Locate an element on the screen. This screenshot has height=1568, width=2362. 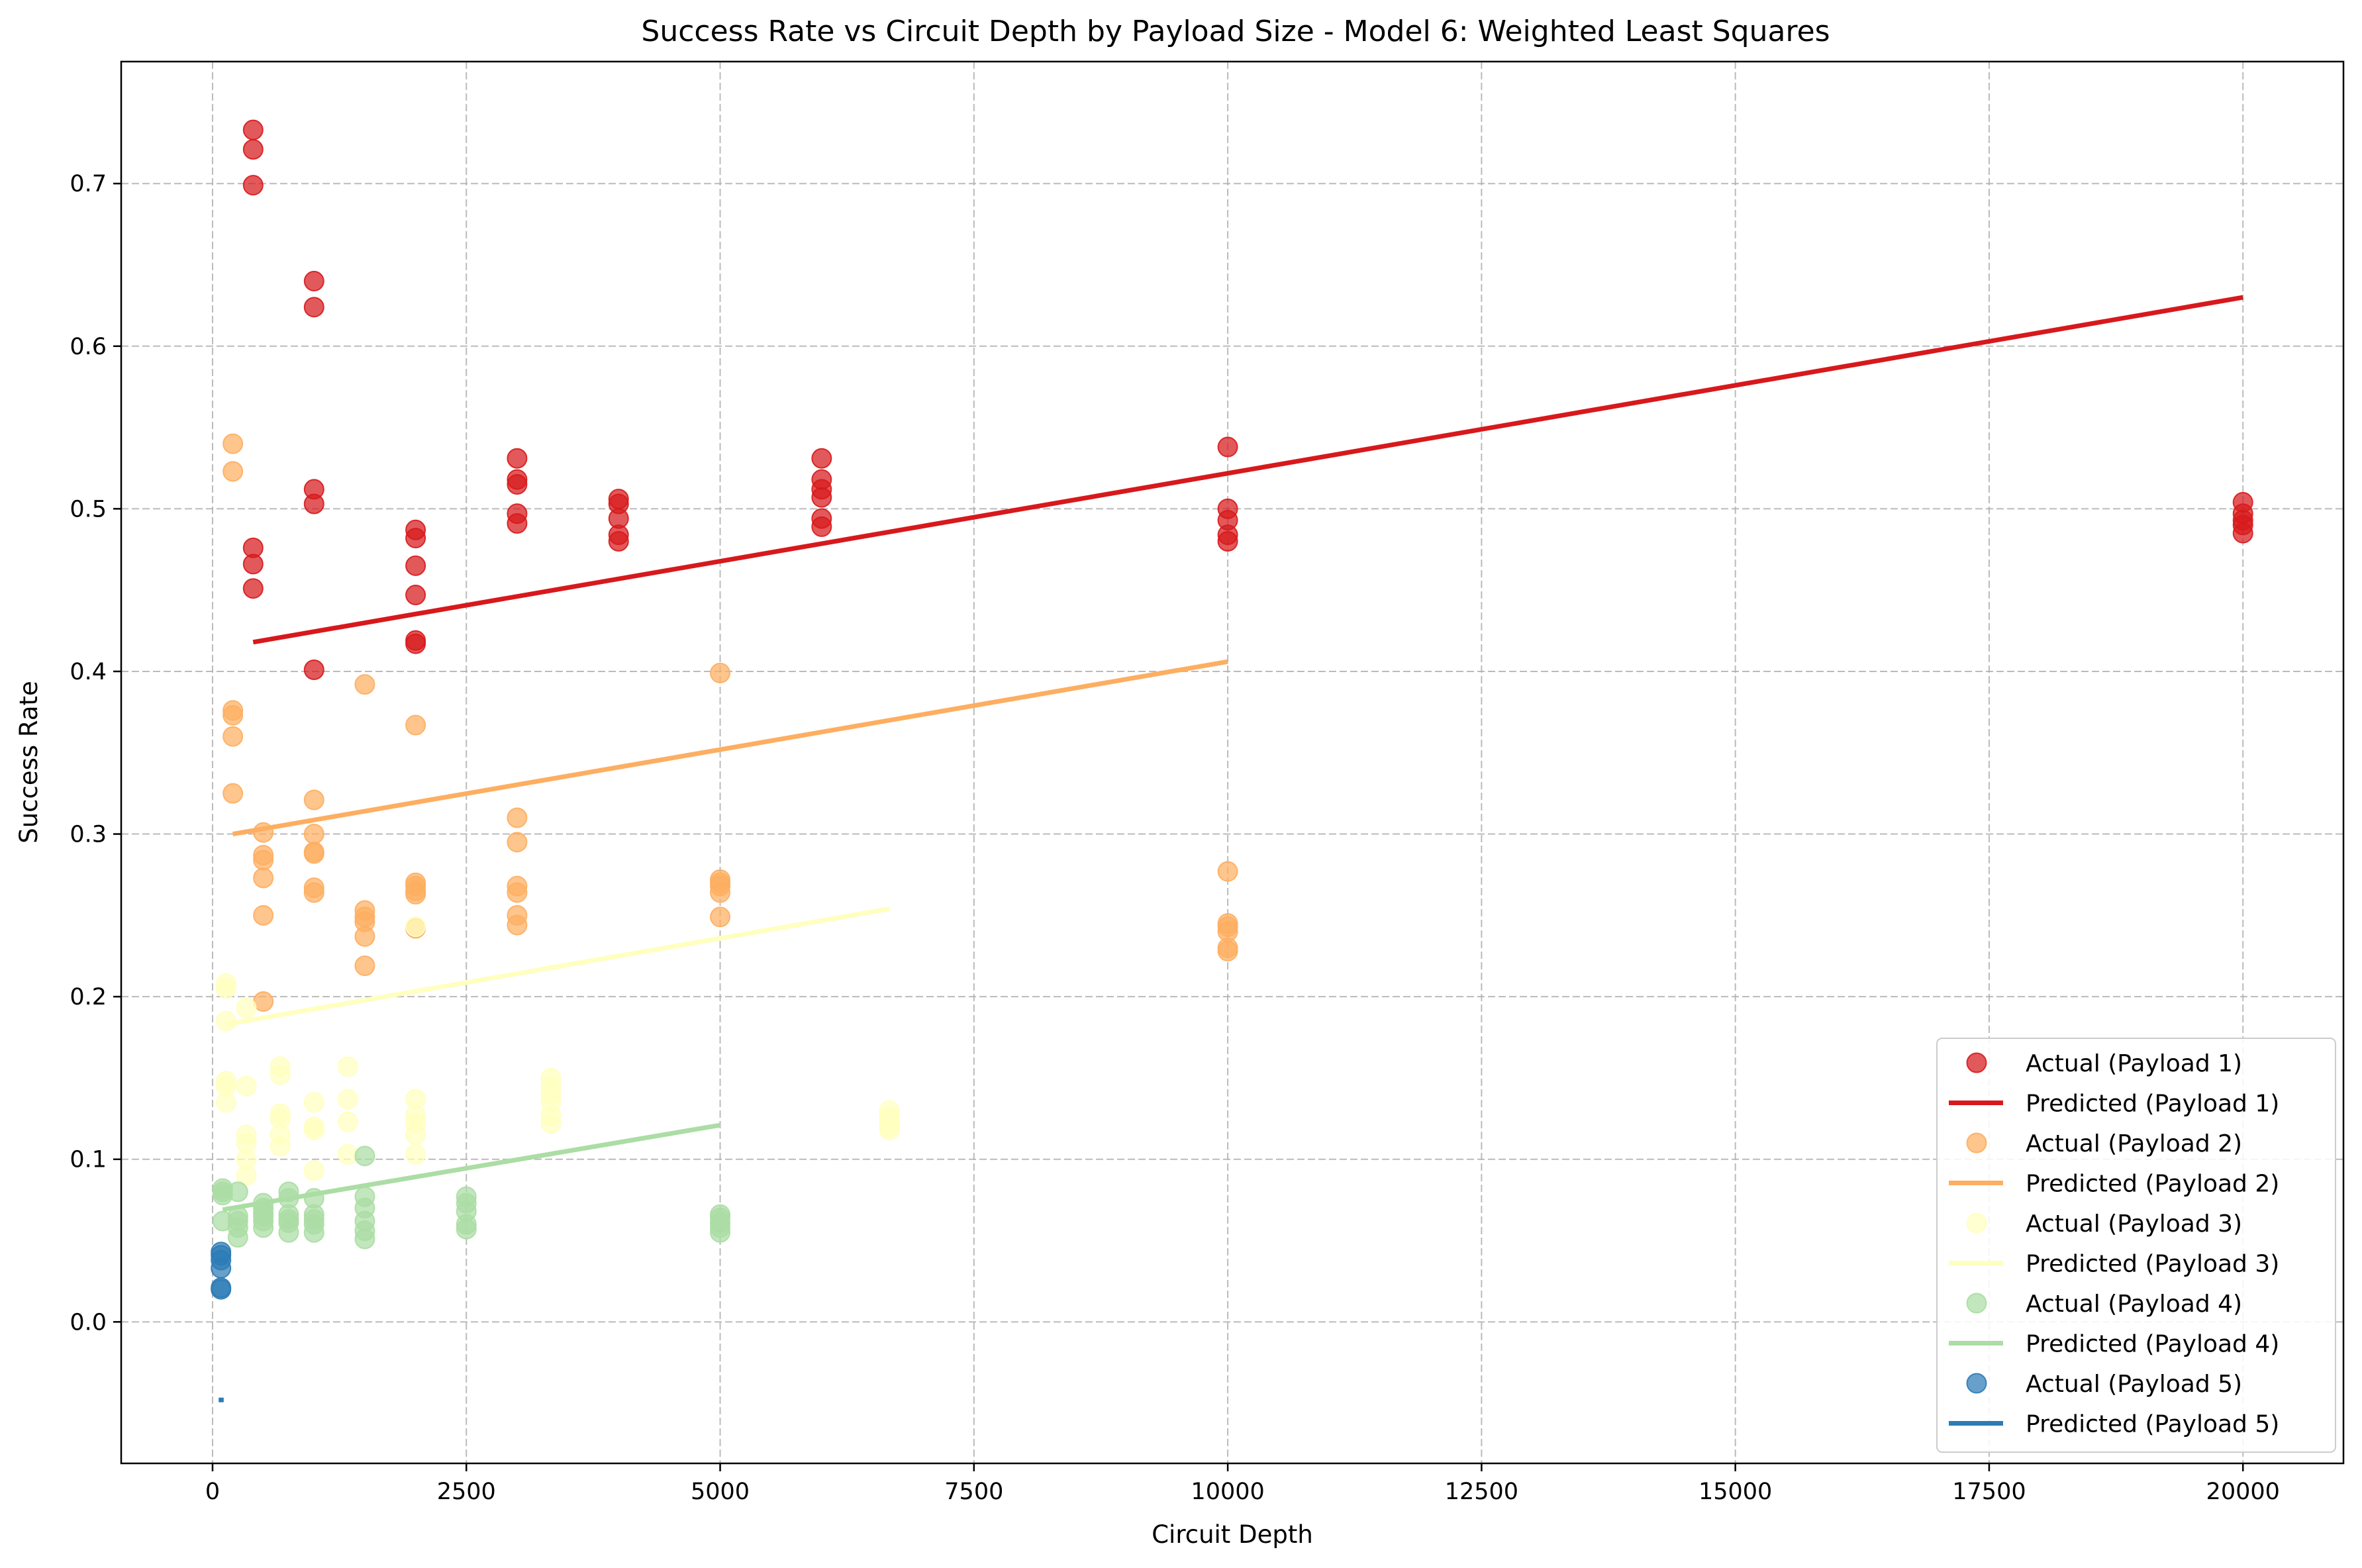
y-tick-label: 0.5 is located at coordinates (88, 509).